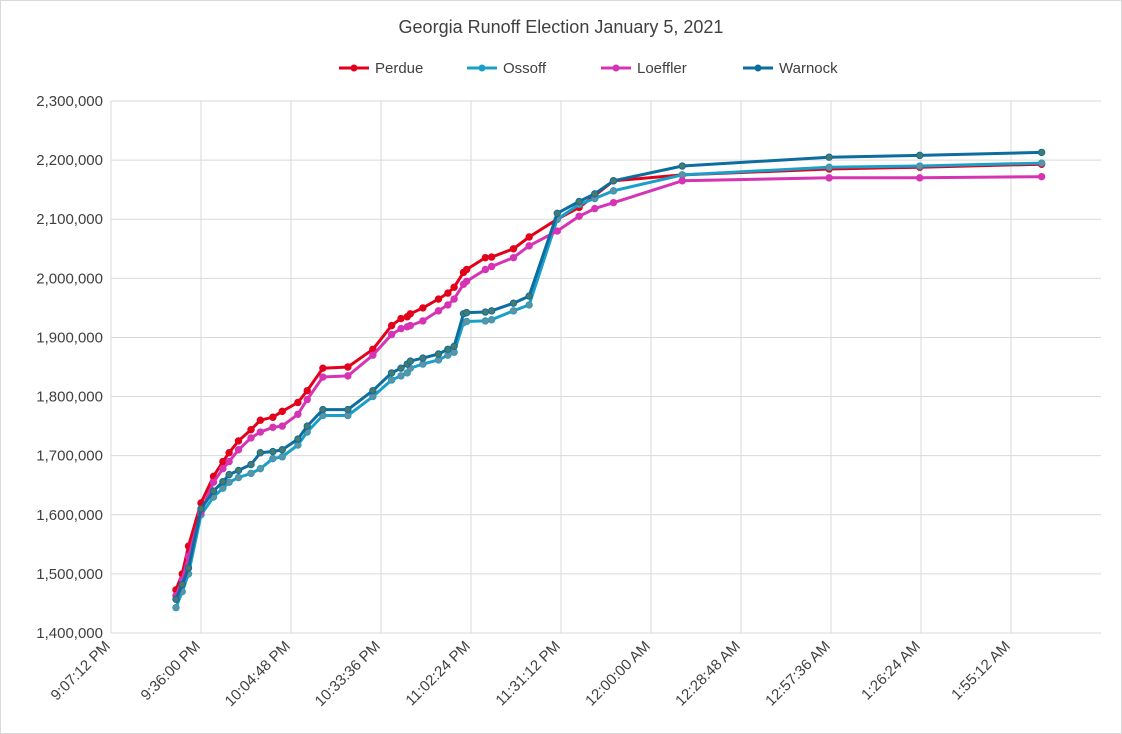 The width and height of the screenshot is (1122, 734). I want to click on y-tick-label: 2,300,000, so click(69, 101).